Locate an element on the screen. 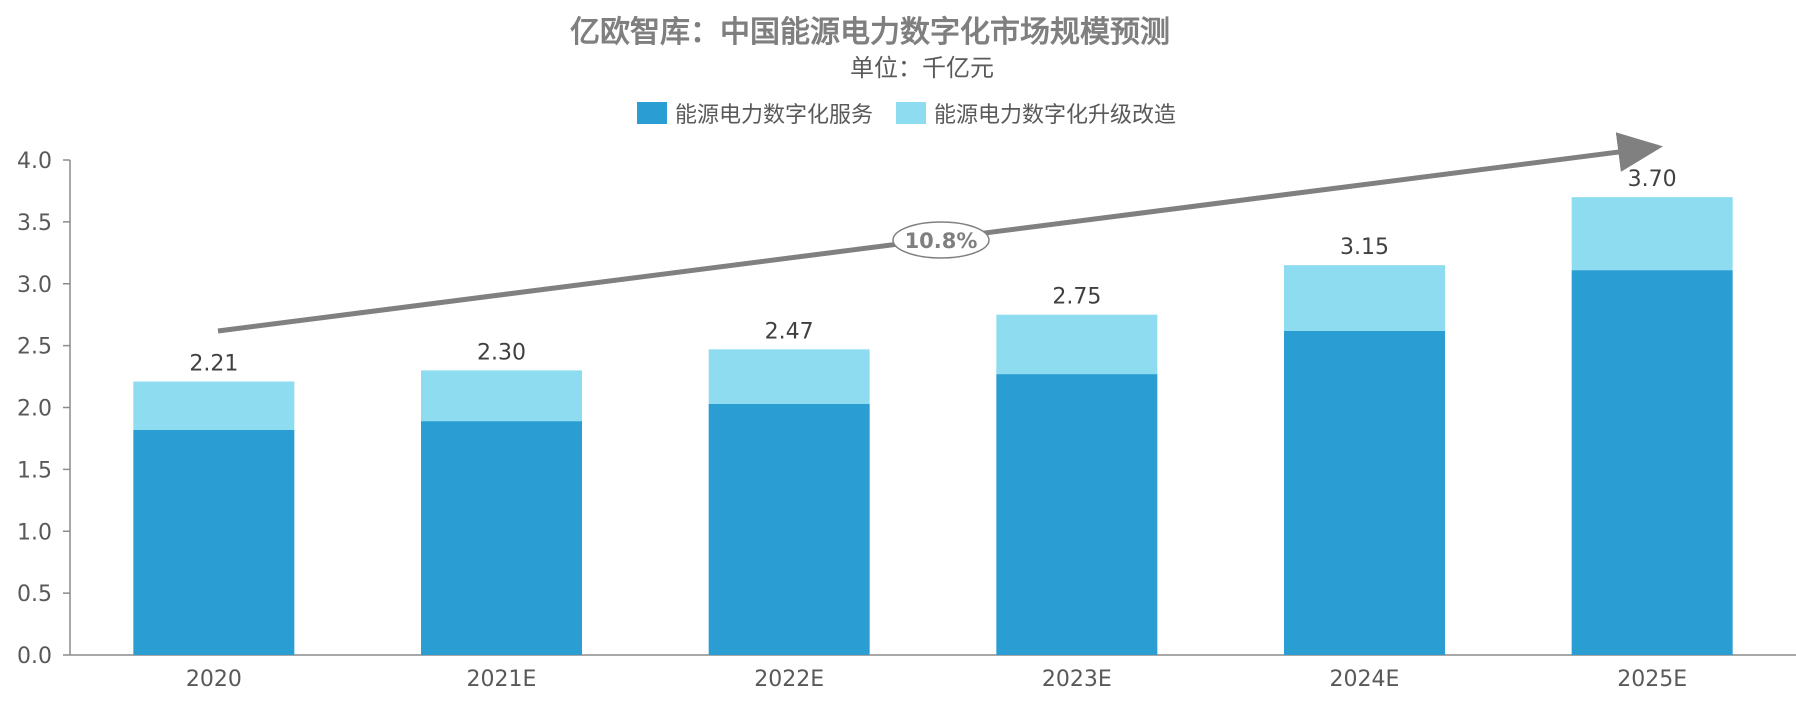 The height and width of the screenshot is (706, 1796). x-axis: 2020 2021E 2022E 2023E 2024E 2025E is located at coordinates (933, 673).